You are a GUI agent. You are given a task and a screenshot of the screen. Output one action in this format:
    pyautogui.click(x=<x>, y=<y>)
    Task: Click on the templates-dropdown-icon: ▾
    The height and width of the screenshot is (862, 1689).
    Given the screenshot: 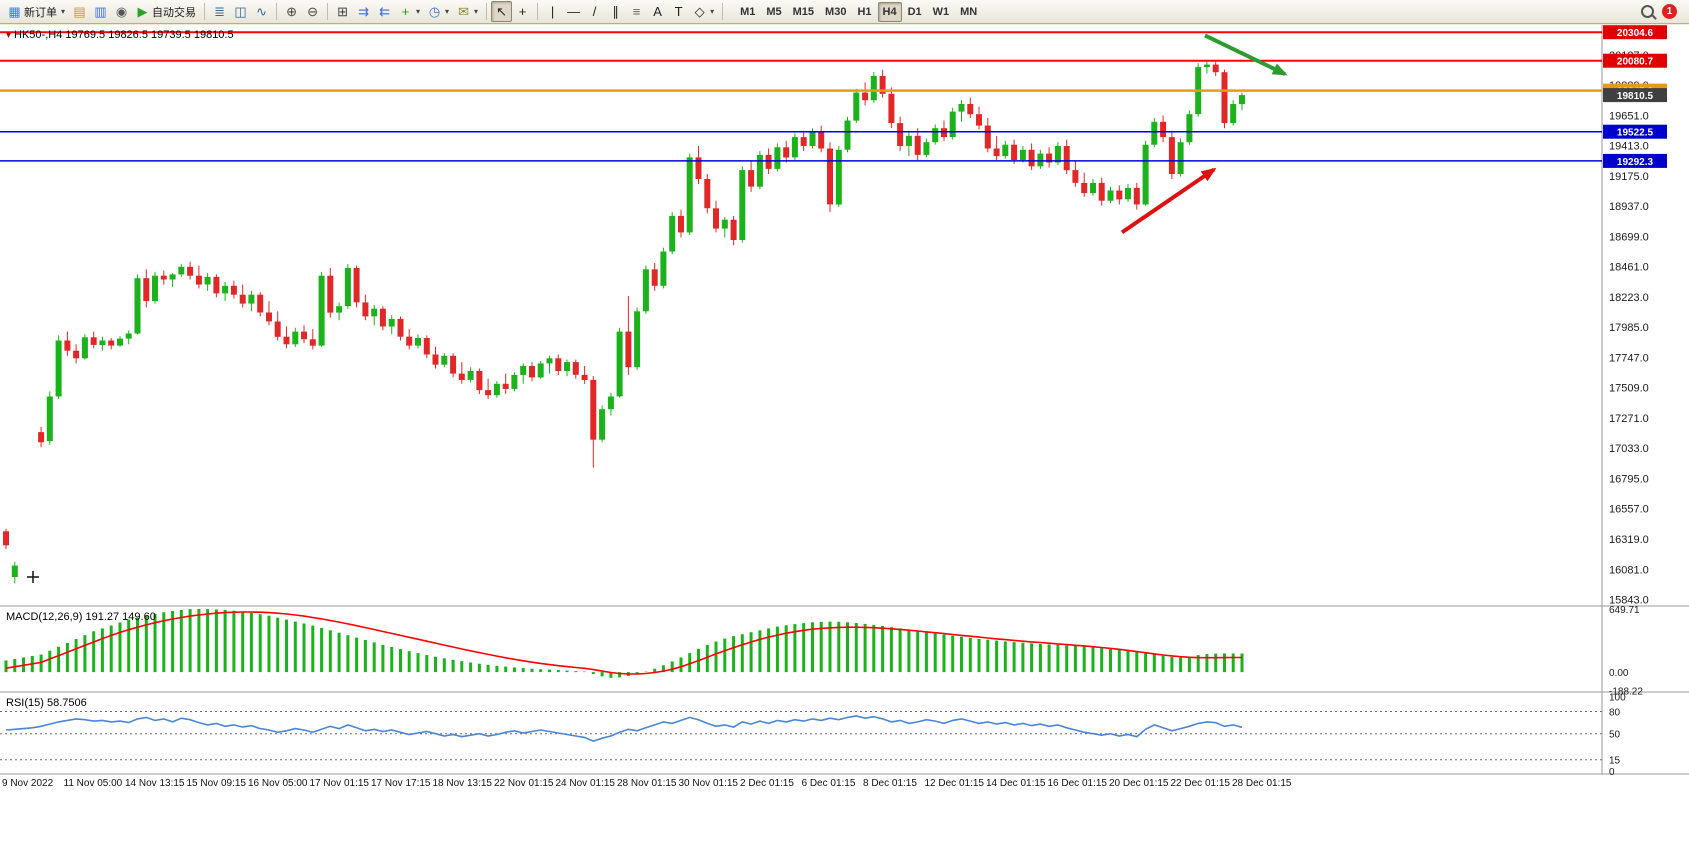 What is the action you would take?
    pyautogui.click(x=476, y=11)
    